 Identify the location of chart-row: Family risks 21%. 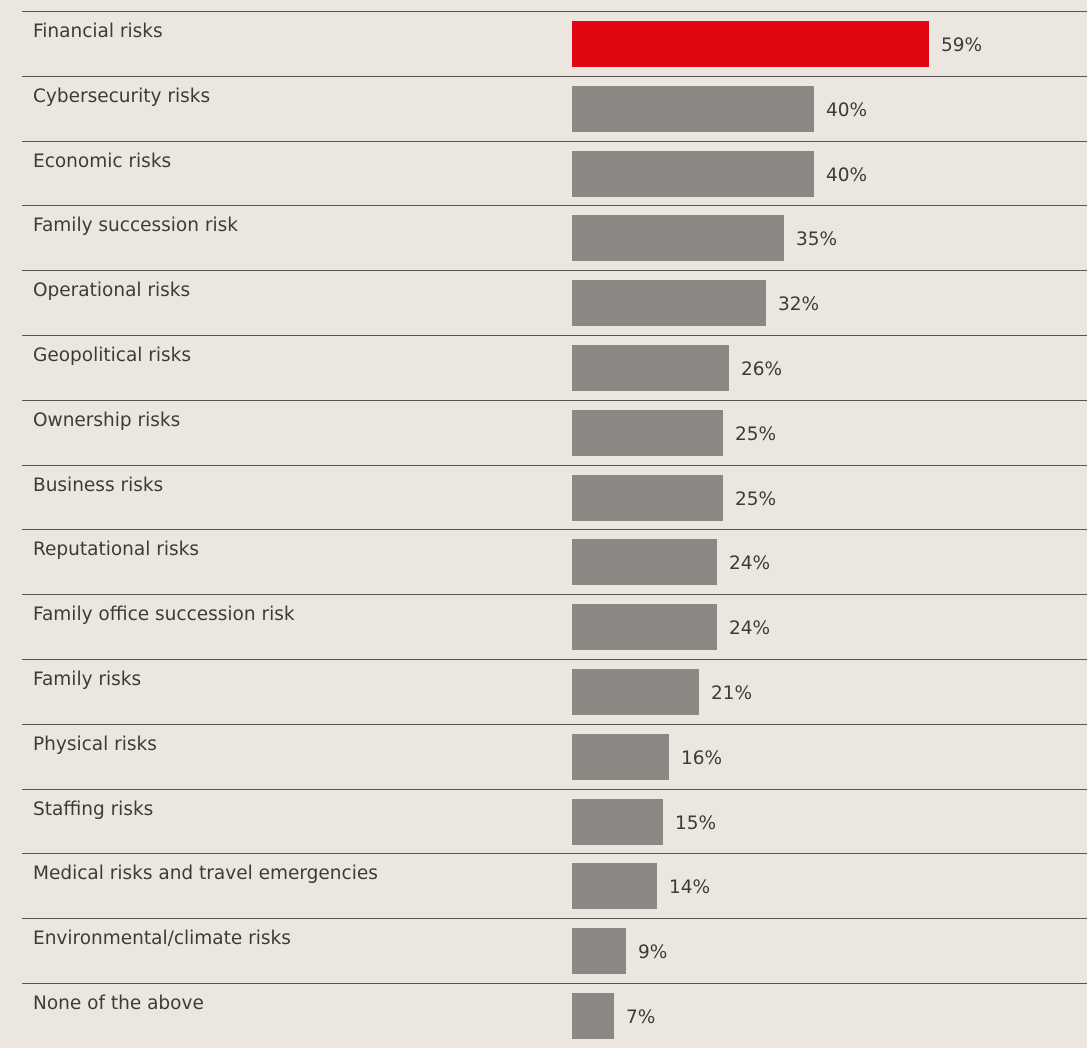
(543, 691).